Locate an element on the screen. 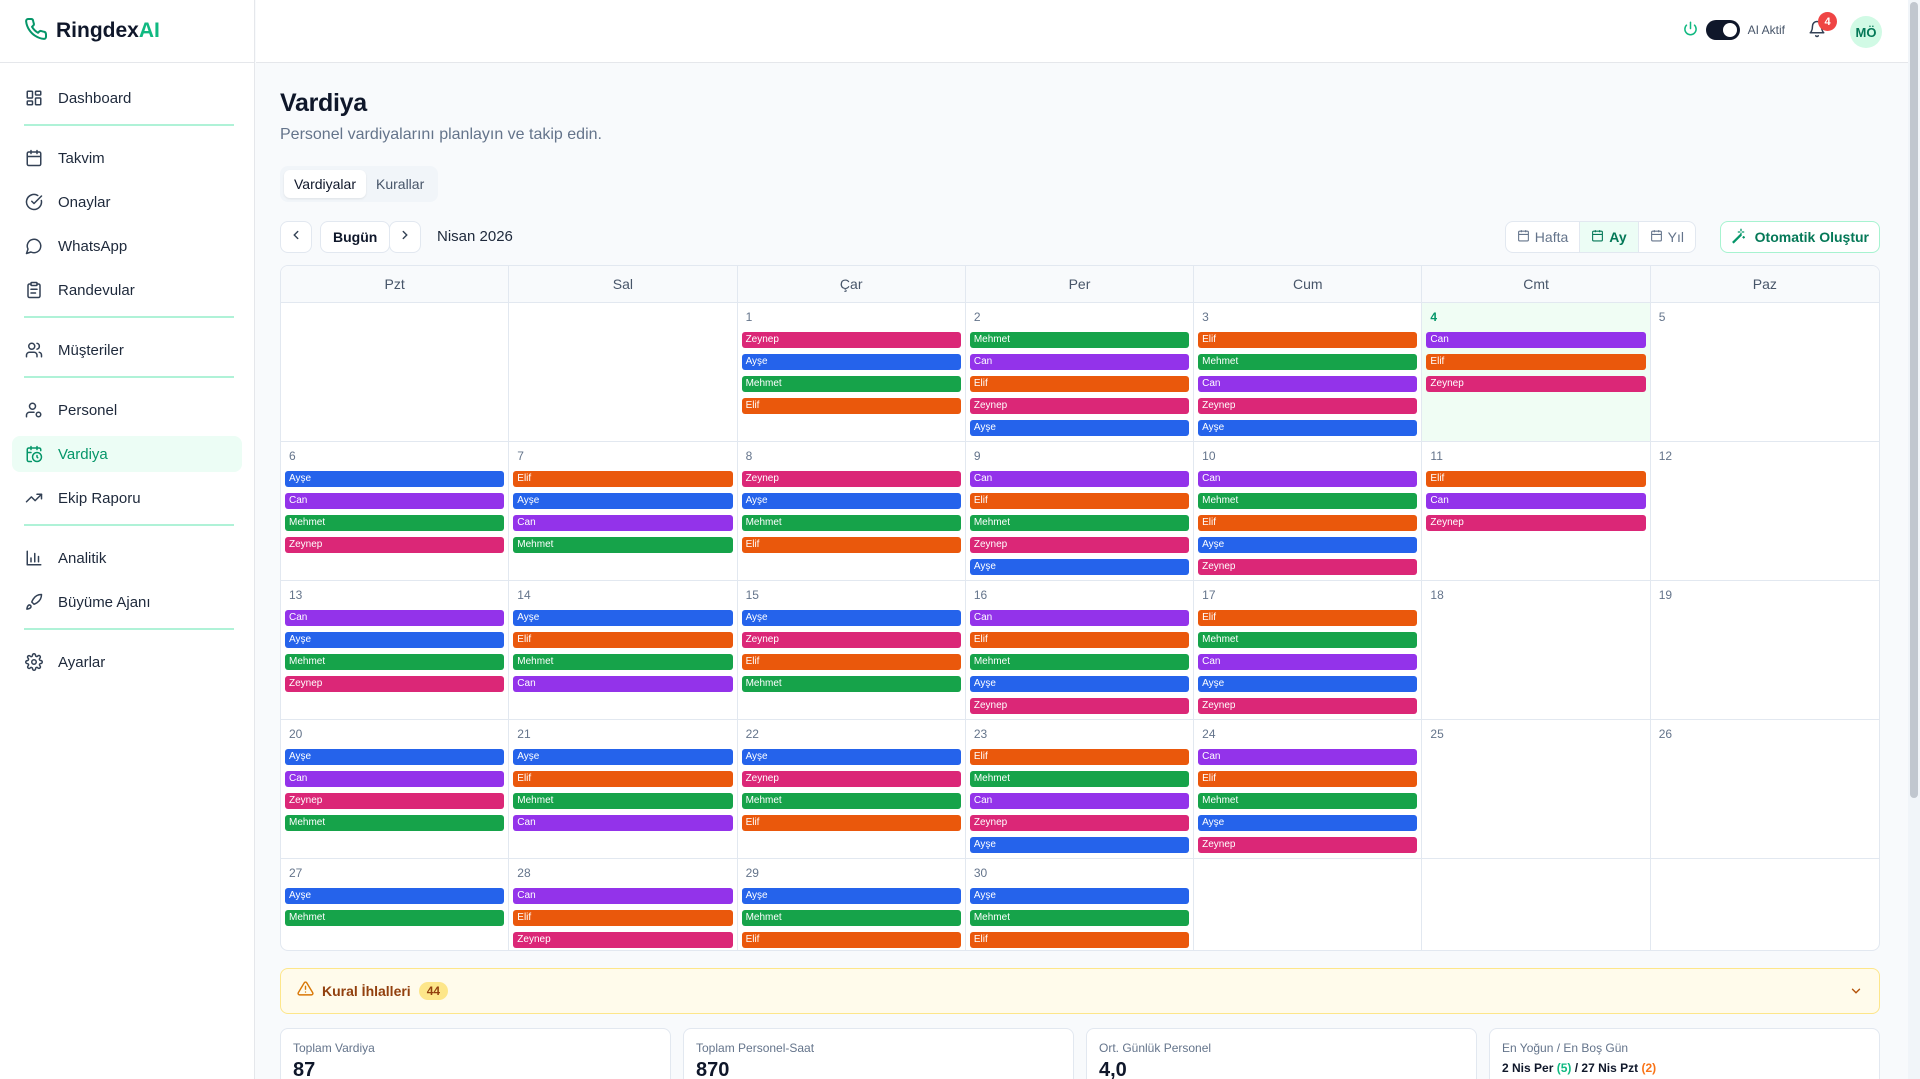 The image size is (1920, 1079). prev-month-button is located at coordinates (296, 237).